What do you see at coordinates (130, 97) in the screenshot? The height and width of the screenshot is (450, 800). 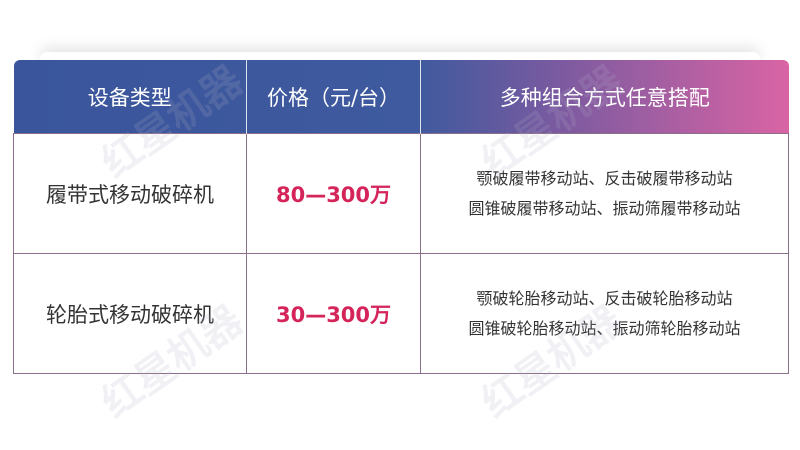 I see `header-type: 设备类型` at bounding box center [130, 97].